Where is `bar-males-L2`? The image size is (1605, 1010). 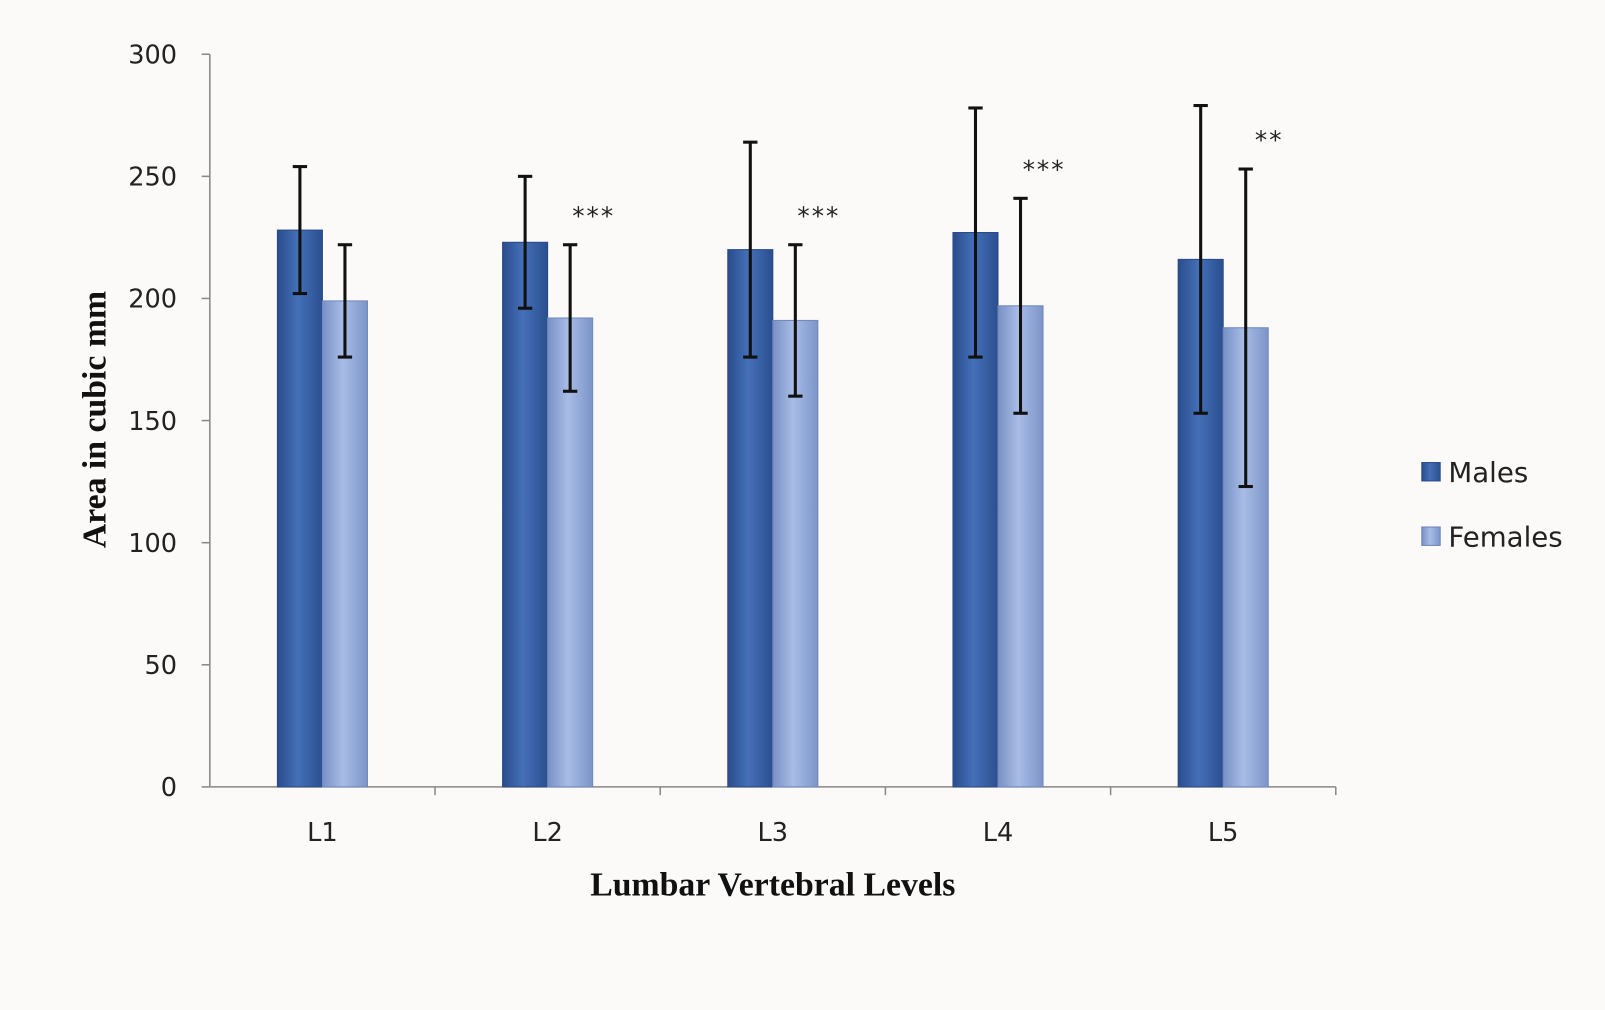
bar-males-L2 is located at coordinates (525, 514).